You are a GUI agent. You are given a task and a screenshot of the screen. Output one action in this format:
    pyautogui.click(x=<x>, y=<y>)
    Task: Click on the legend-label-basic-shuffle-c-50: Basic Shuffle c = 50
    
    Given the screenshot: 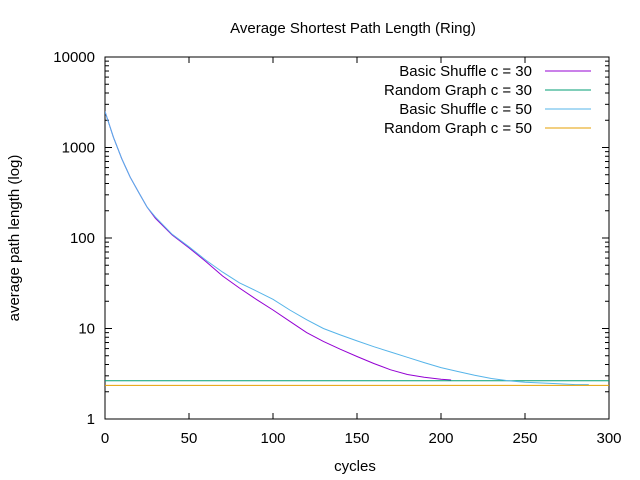 What is the action you would take?
    pyautogui.click(x=465, y=109)
    